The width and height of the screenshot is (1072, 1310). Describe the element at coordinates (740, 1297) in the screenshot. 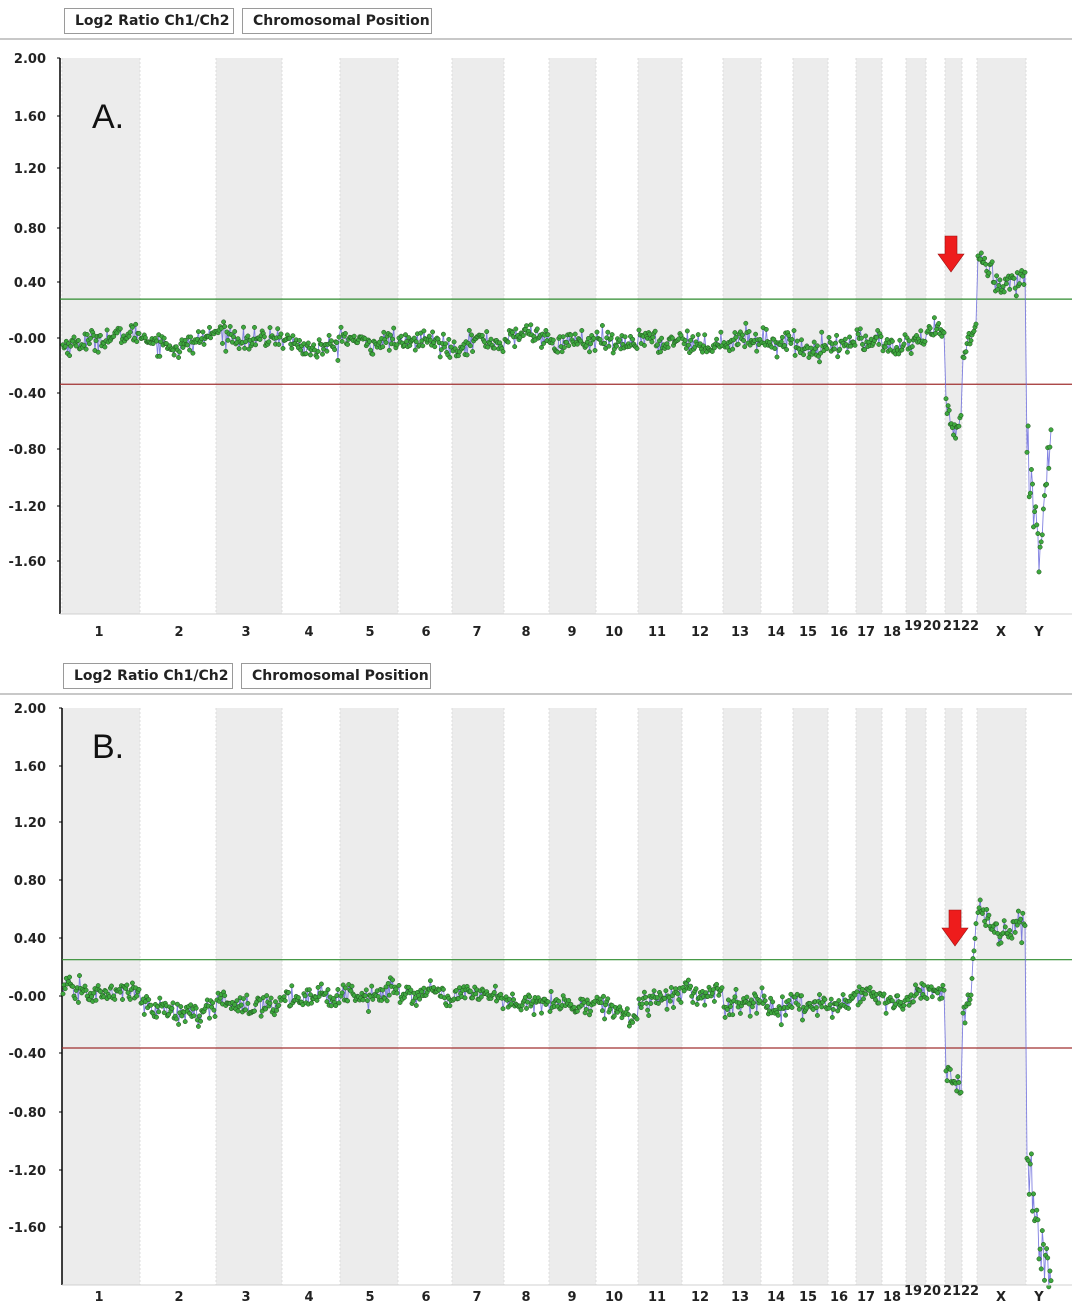

I see `x-tick-label: 13` at that location.